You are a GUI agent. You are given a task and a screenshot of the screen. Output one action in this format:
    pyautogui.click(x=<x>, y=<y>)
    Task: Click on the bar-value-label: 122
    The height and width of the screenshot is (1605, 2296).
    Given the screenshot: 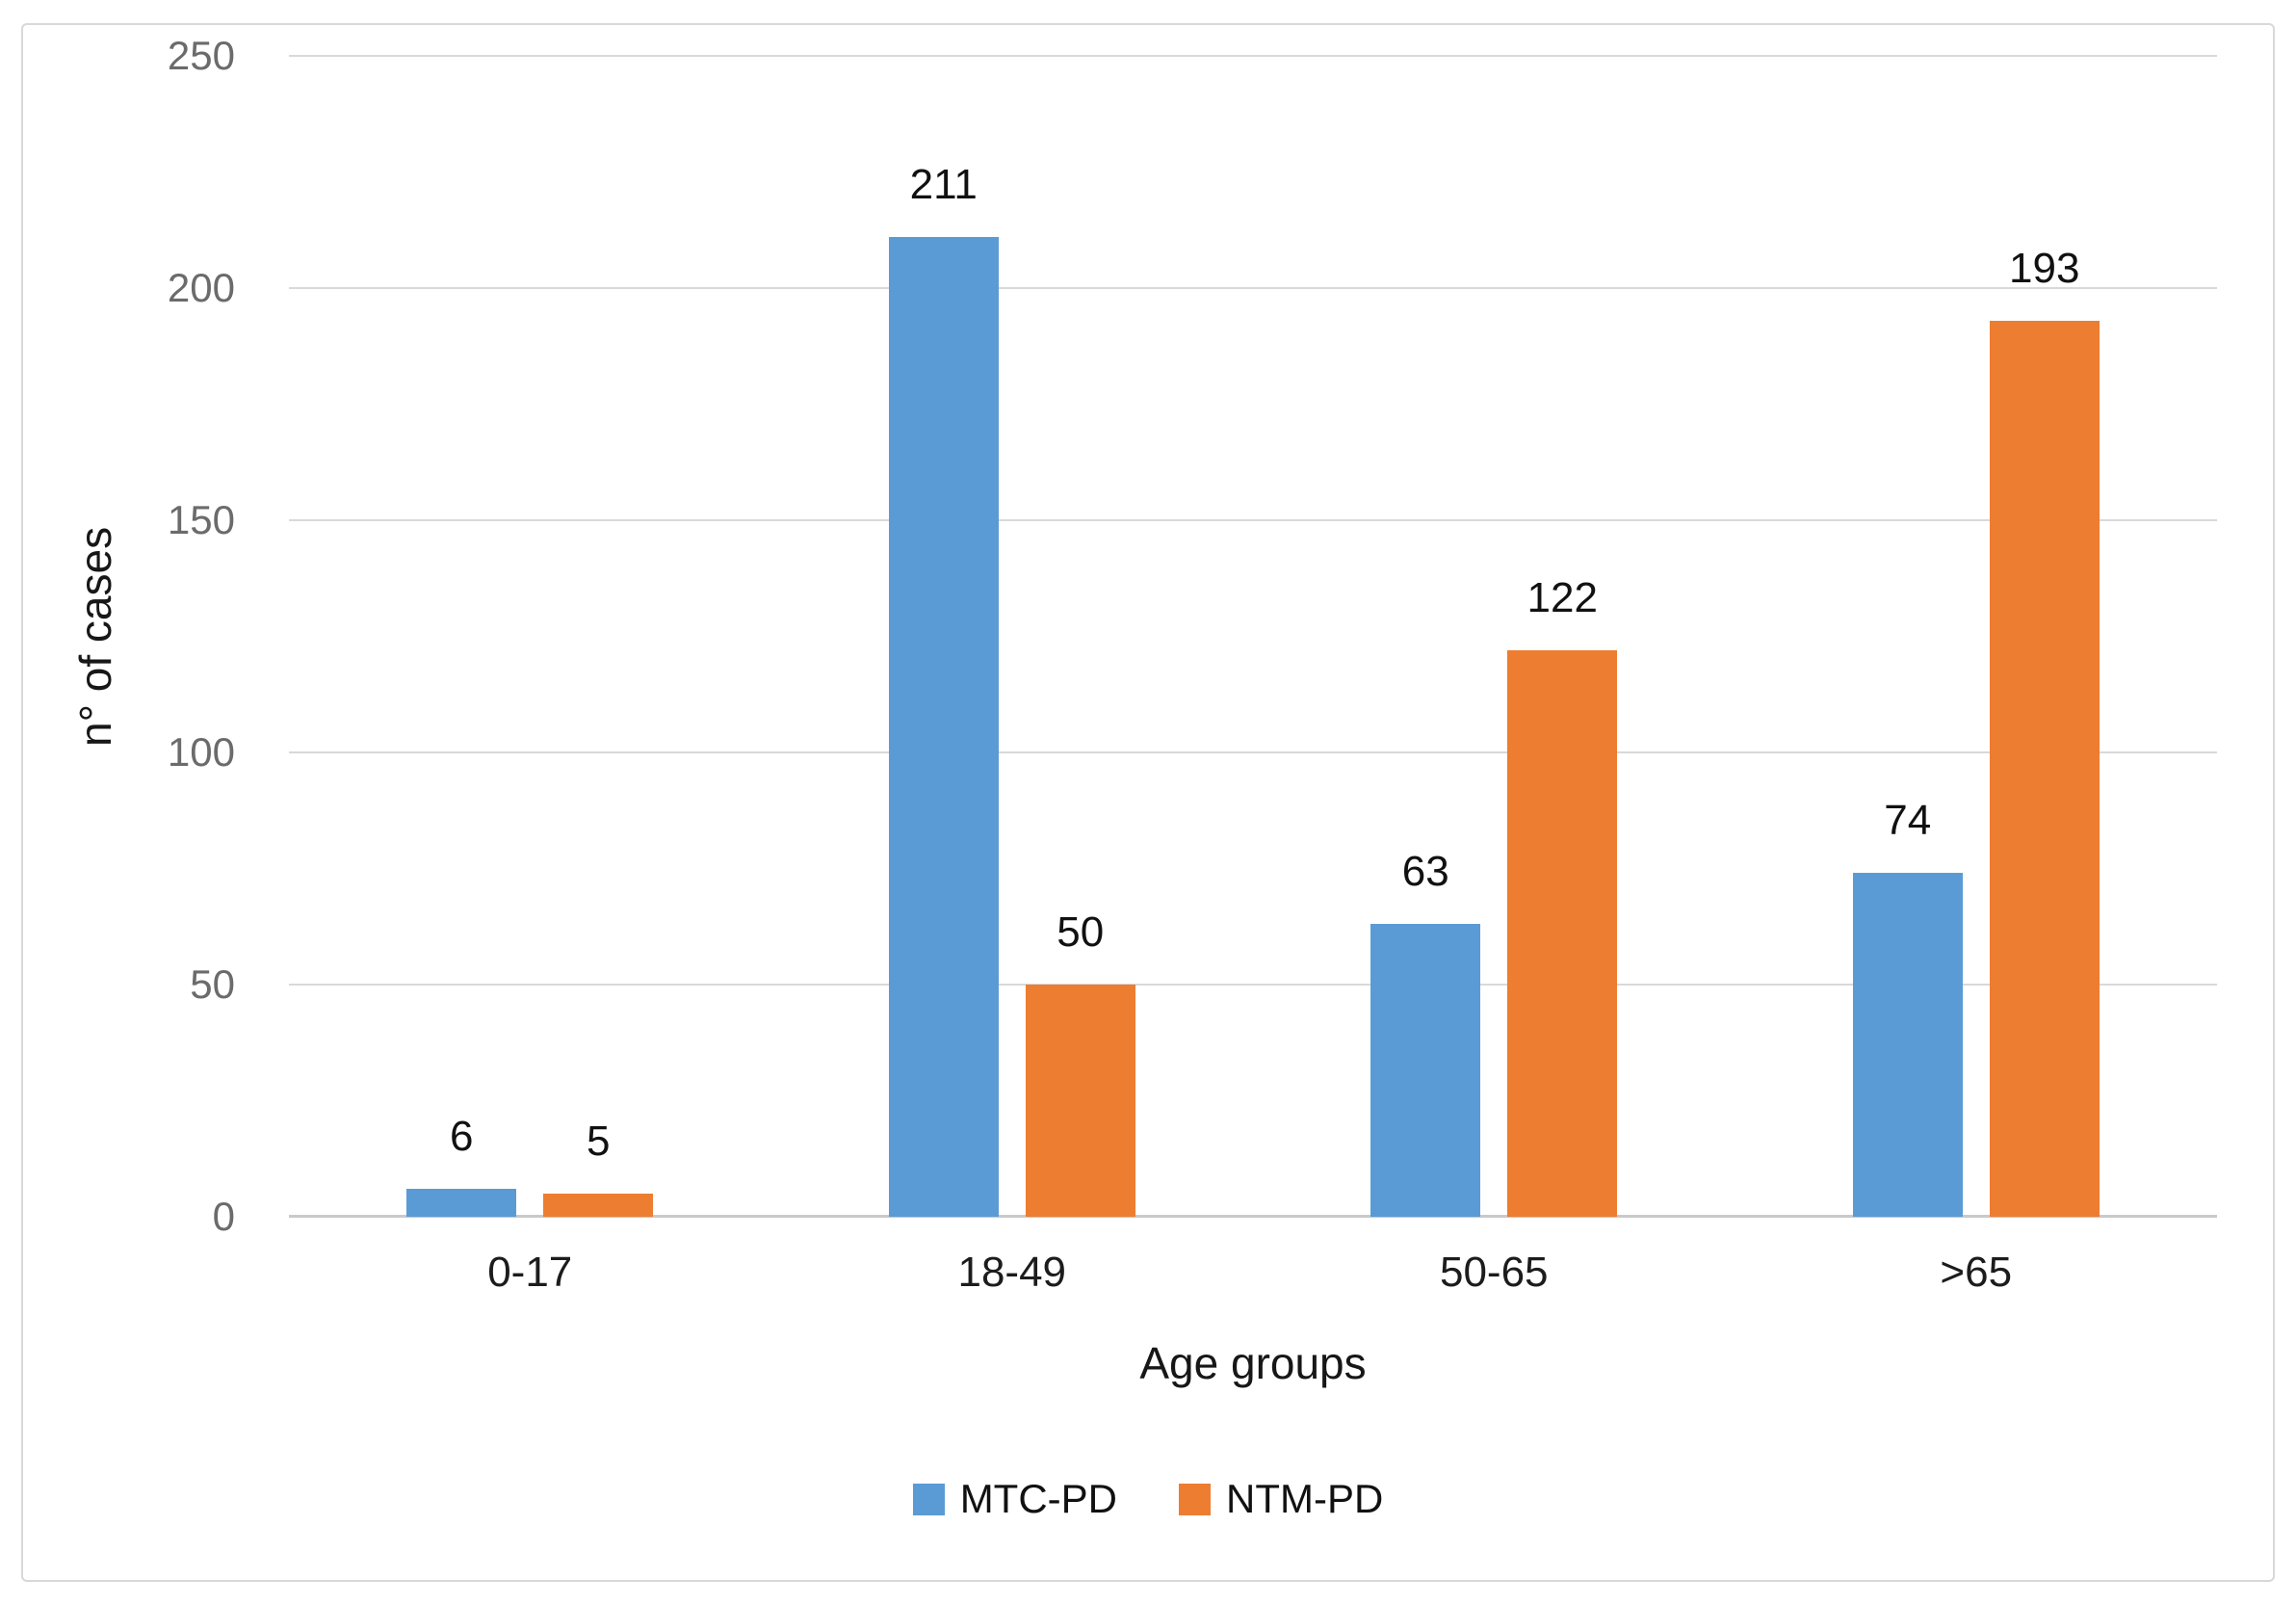 What is the action you would take?
    pyautogui.click(x=1562, y=597)
    